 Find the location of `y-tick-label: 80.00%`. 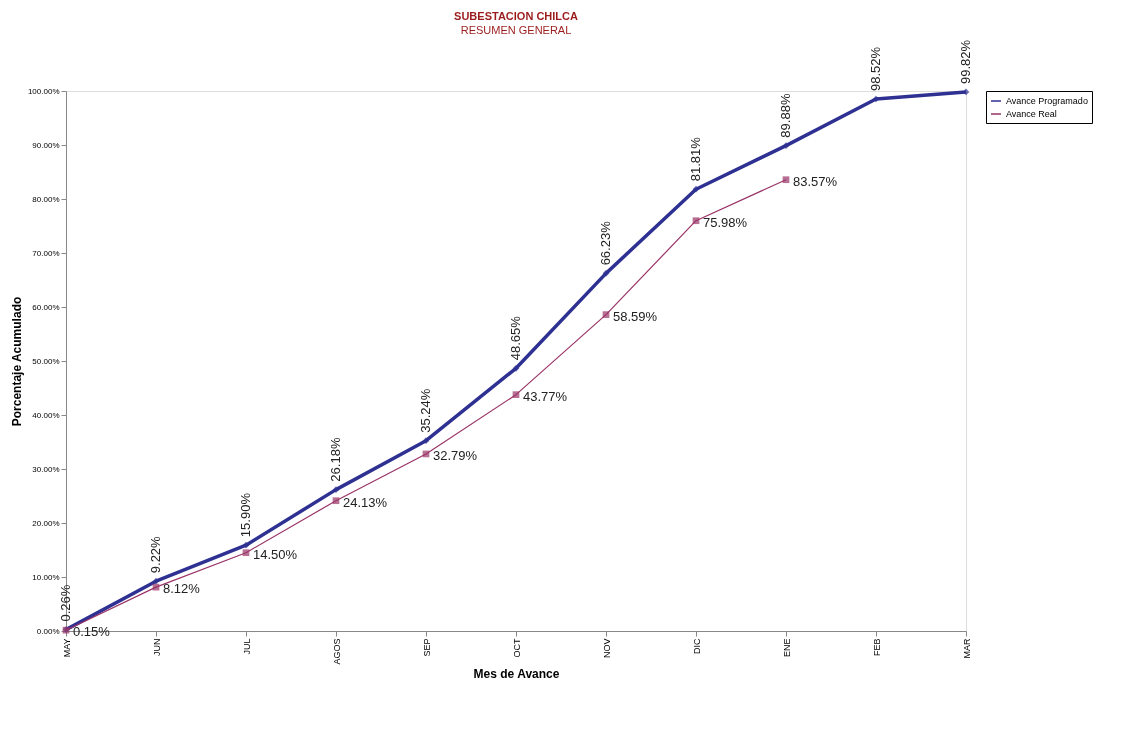

y-tick-label: 80.00% is located at coordinates (46, 199).